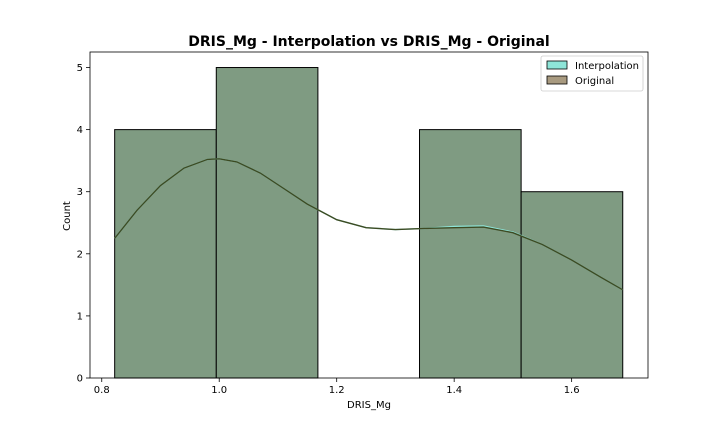 The height and width of the screenshot is (432, 720). I want to click on x-tick-label: 0.8, so click(102, 390).